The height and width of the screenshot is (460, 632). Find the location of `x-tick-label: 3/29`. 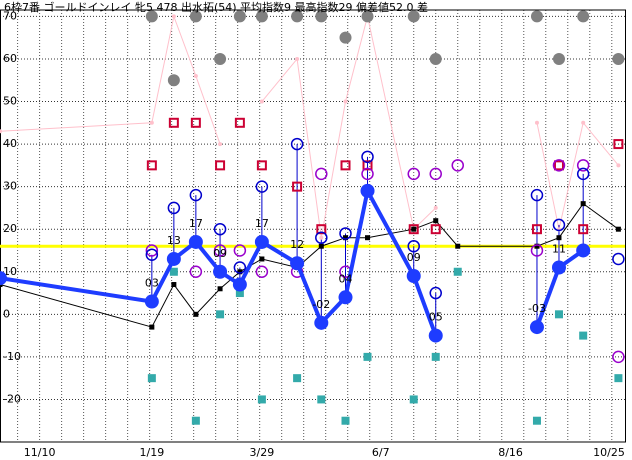

x-tick-label: 3/29 is located at coordinates (262, 452).